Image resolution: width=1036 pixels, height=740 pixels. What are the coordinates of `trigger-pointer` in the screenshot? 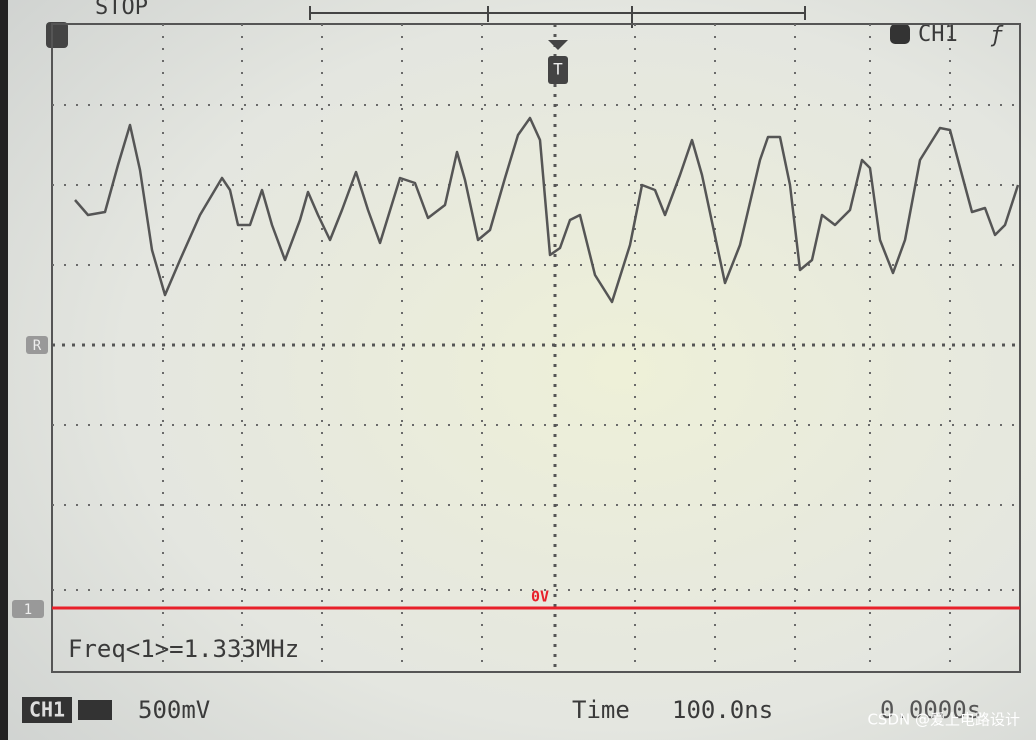 It's located at (558, 45).